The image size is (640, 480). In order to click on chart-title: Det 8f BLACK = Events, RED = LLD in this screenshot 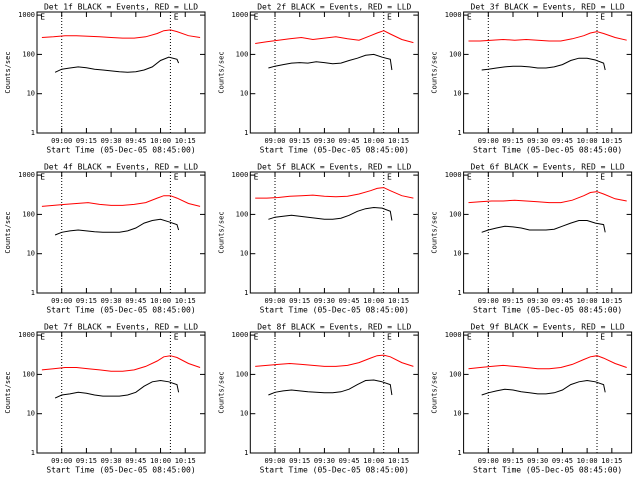, I will do `click(334, 327)`.